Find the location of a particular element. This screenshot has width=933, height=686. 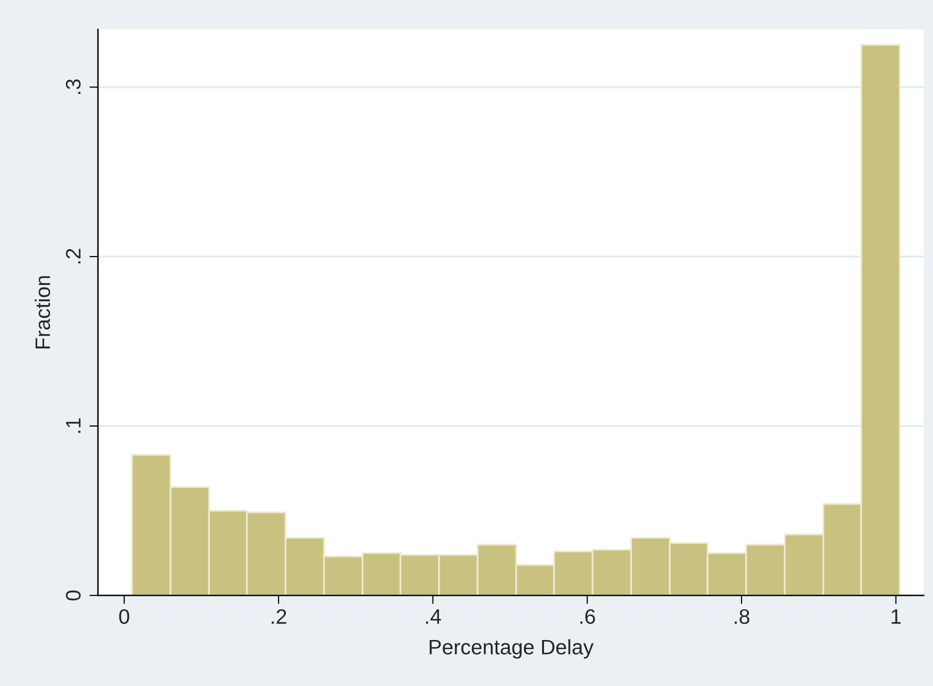

x-tick-label: .4 is located at coordinates (433, 616).